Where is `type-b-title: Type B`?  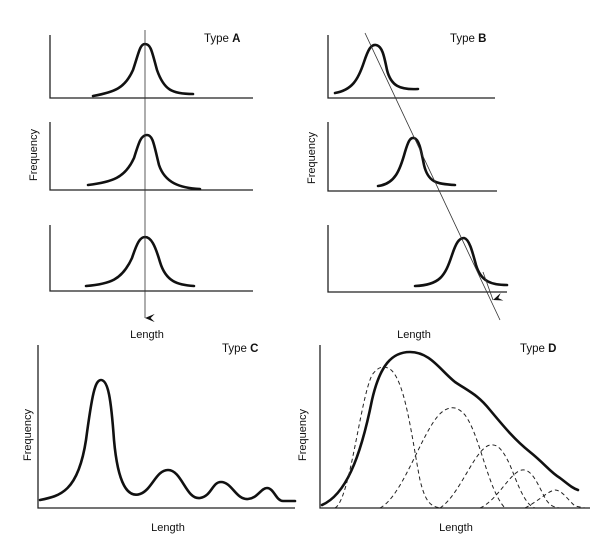 type-b-title: Type B is located at coordinates (468, 39).